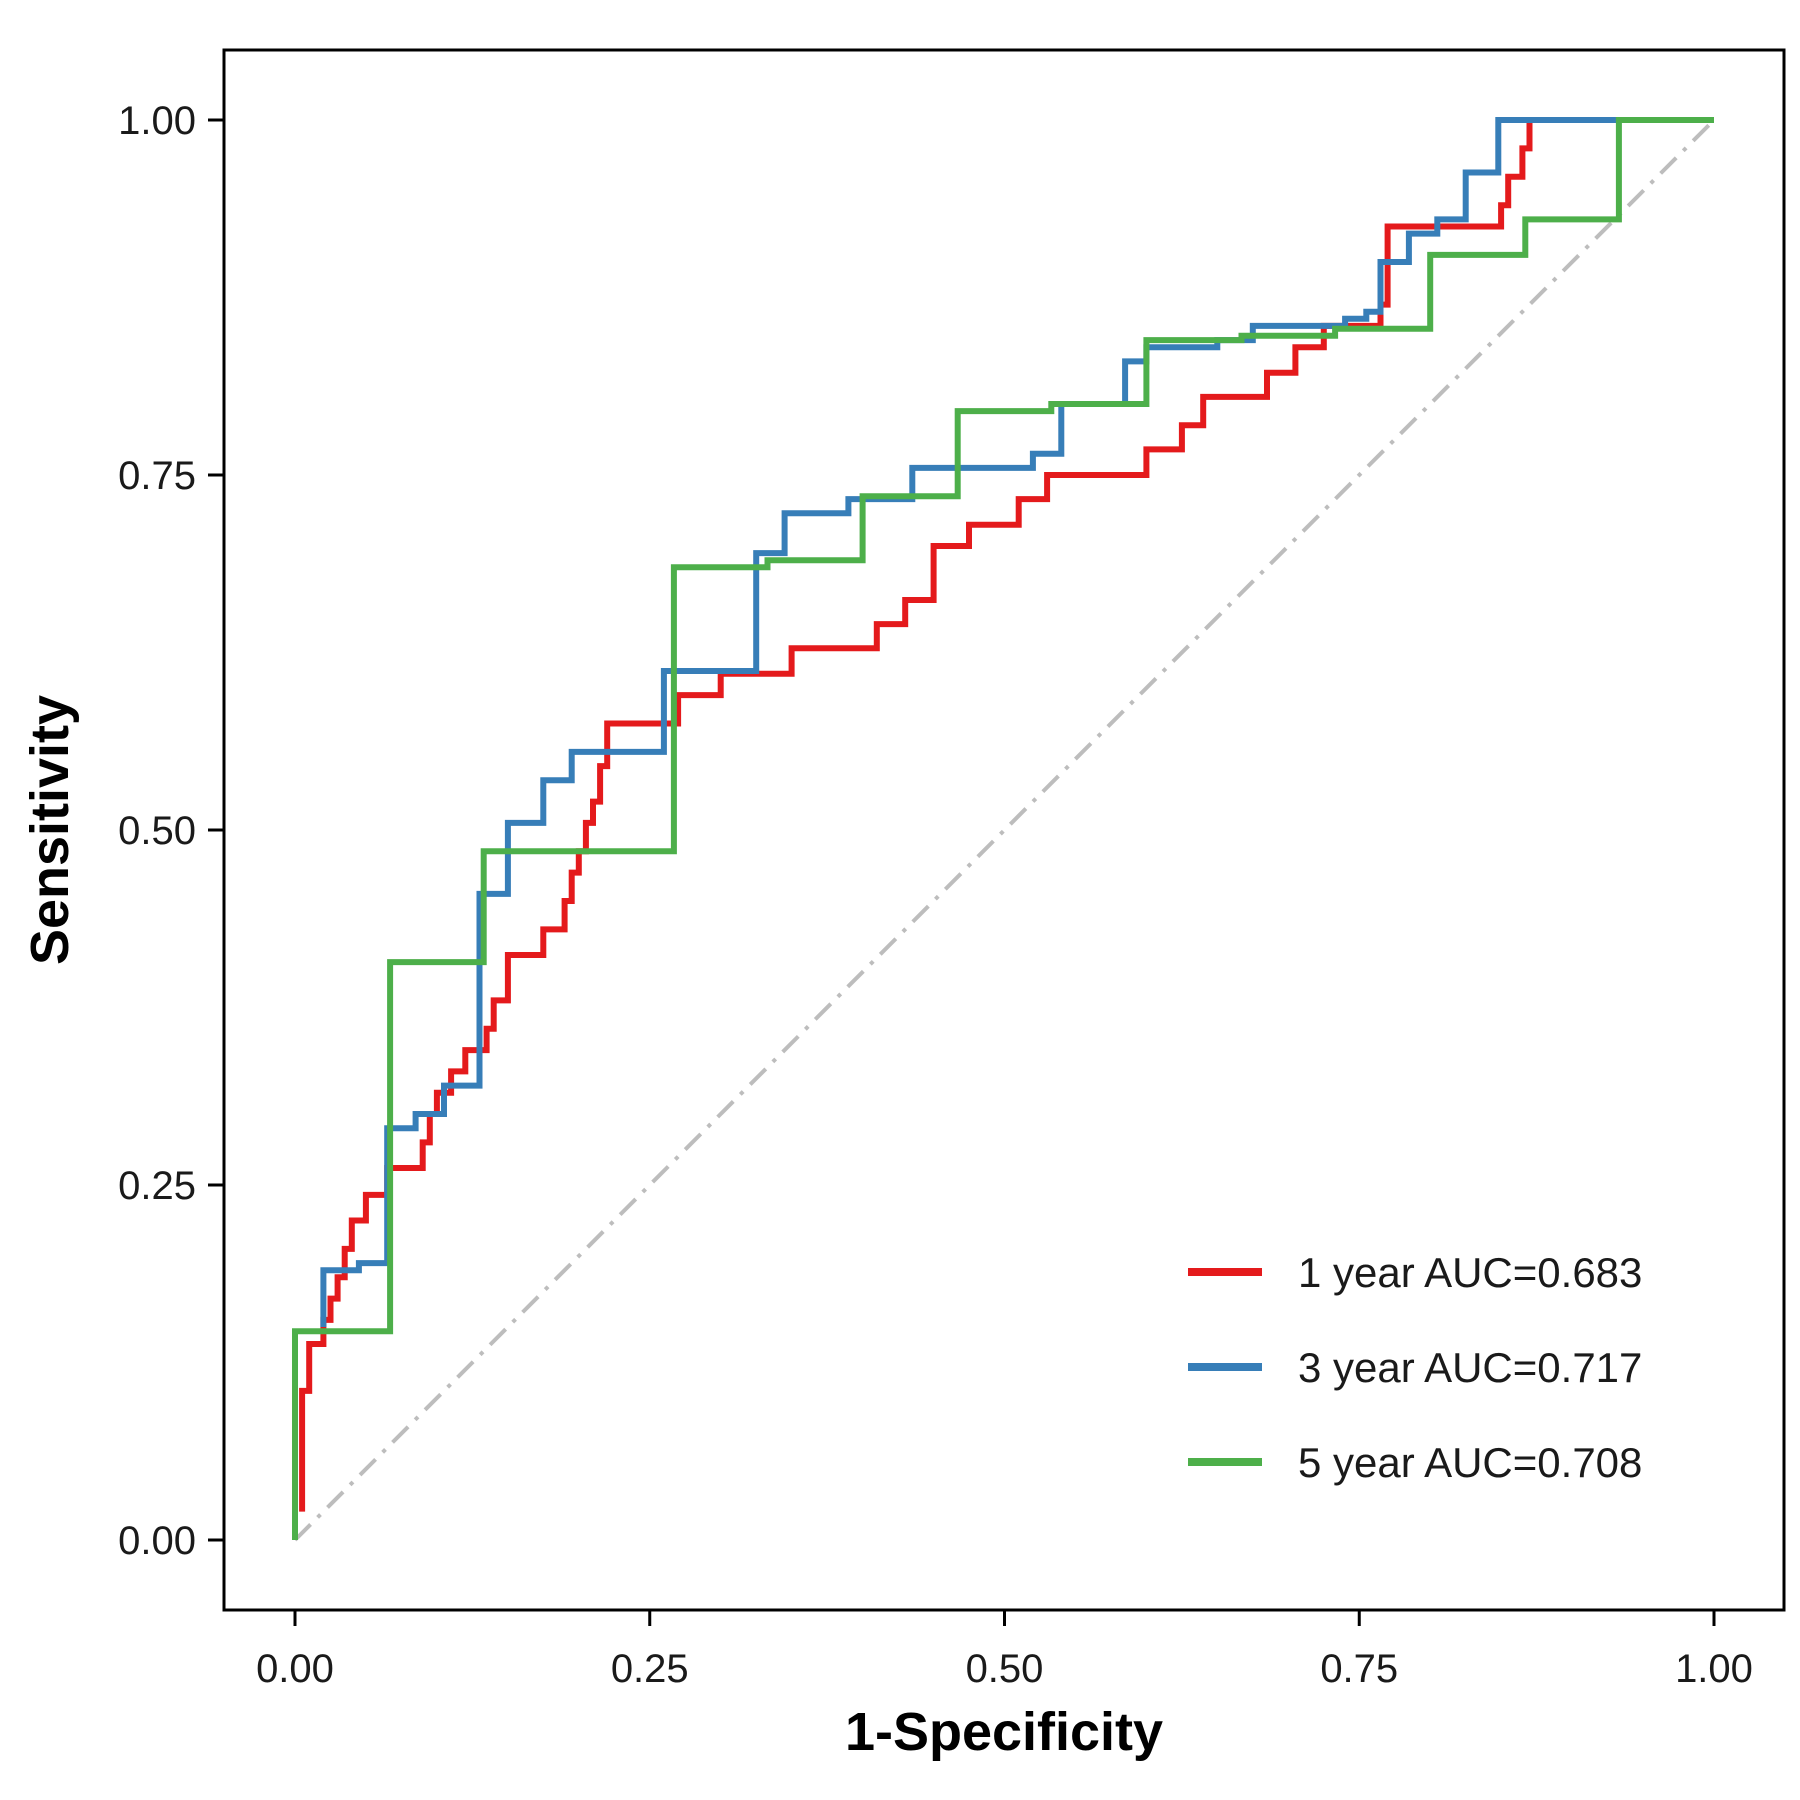 This screenshot has width=1800, height=1800. What do you see at coordinates (50, 830) in the screenshot?
I see `y-axis-title: Sensitivity` at bounding box center [50, 830].